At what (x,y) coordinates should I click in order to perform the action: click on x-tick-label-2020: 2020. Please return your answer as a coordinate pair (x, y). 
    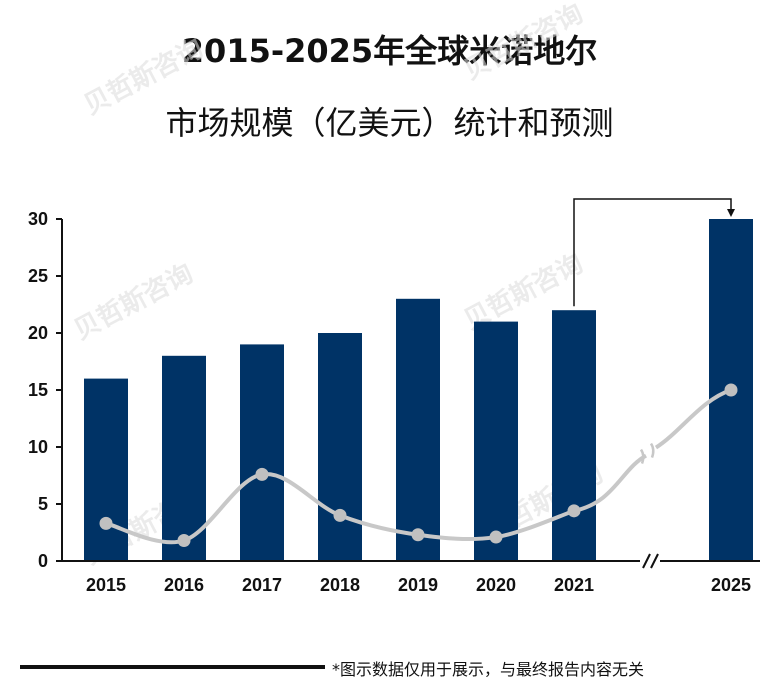
    Looking at the image, I should click on (496, 585).